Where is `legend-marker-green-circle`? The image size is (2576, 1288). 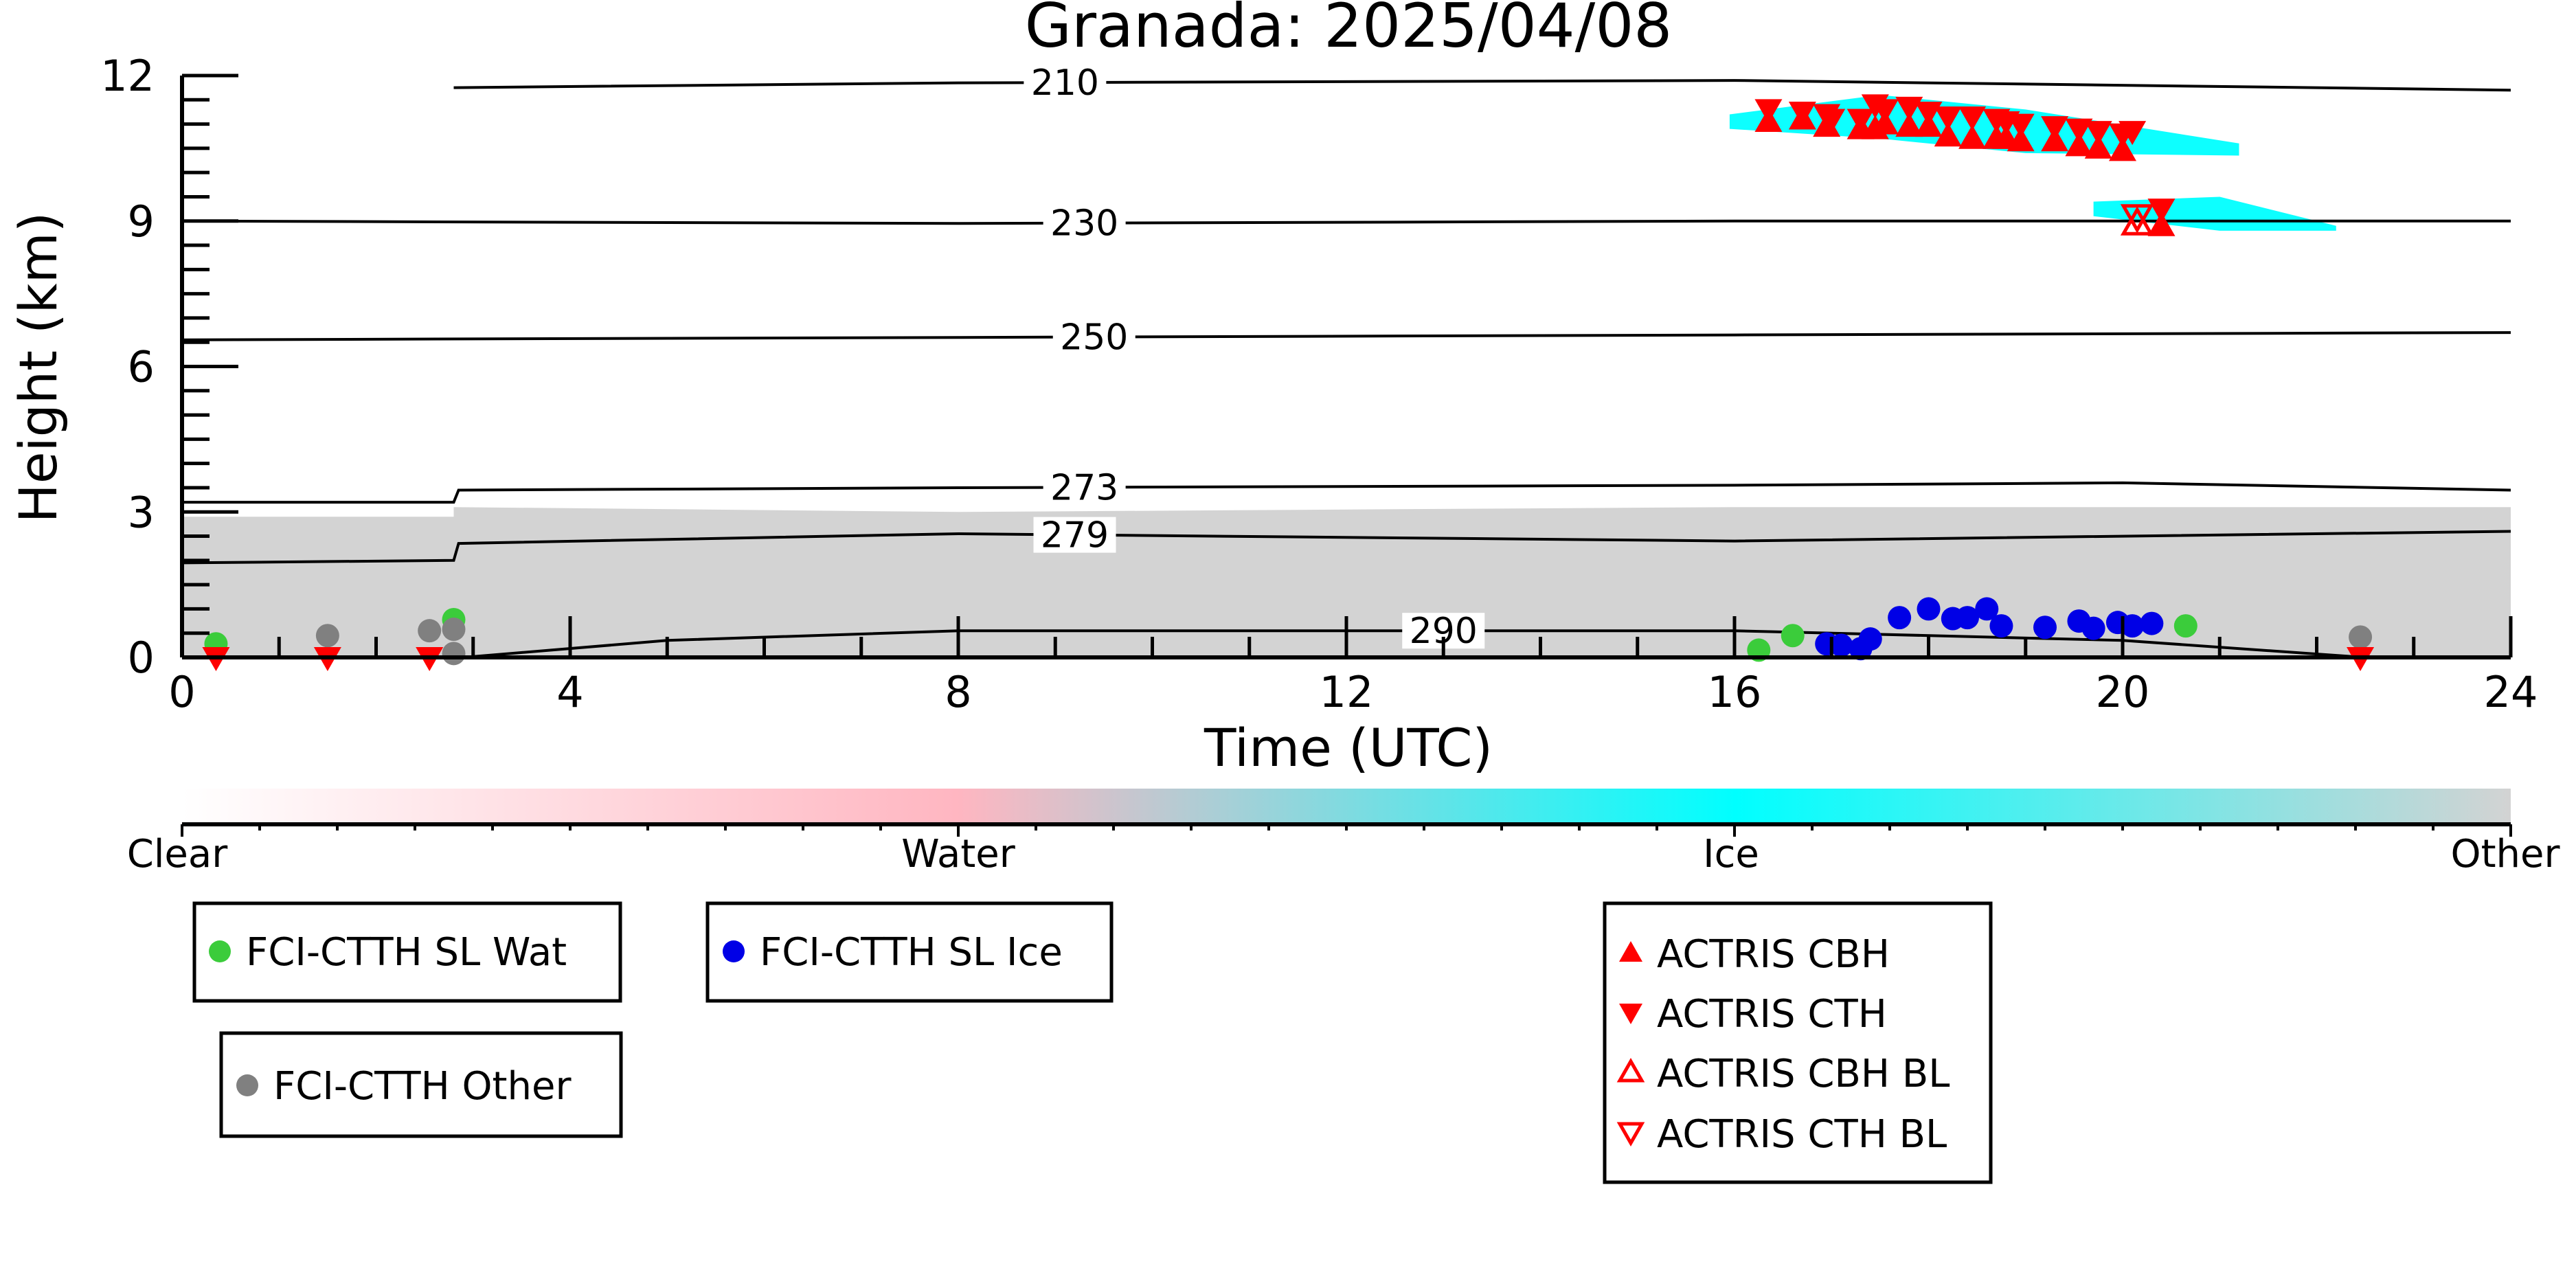
legend-marker-green-circle is located at coordinates (220, 951).